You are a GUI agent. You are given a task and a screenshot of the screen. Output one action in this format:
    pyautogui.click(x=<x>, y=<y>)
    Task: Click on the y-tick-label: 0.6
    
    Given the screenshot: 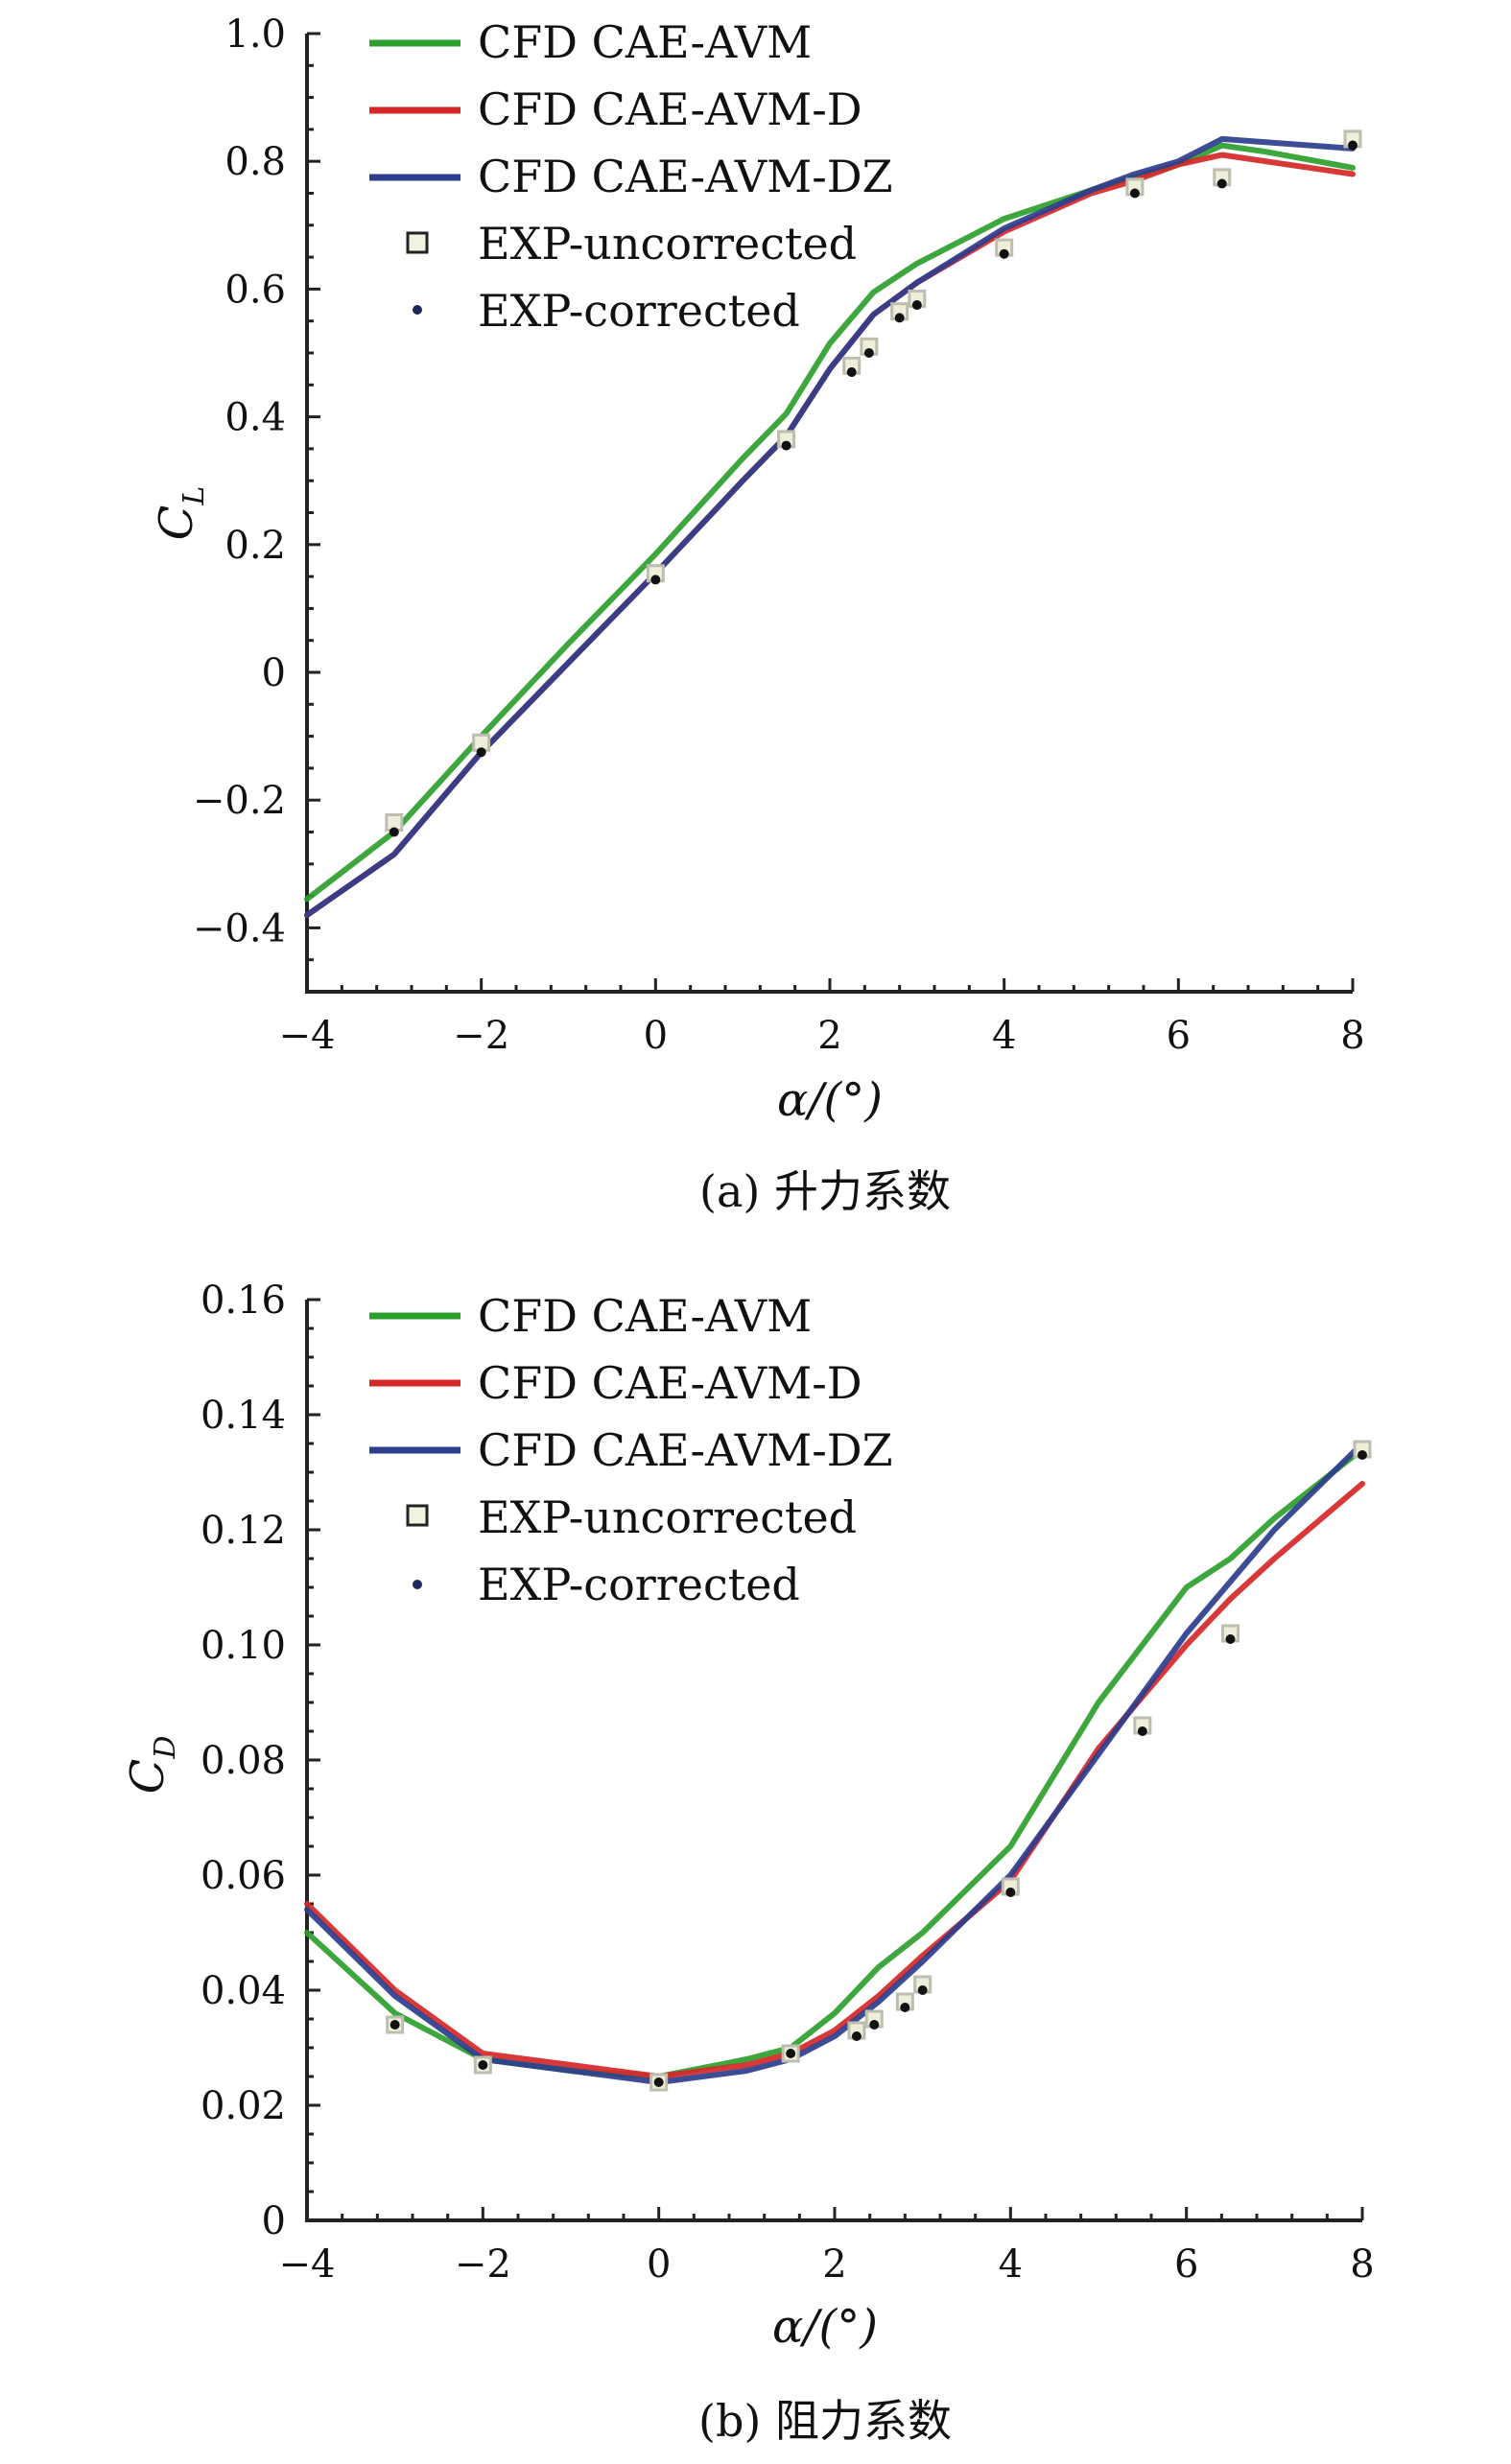 What is the action you would take?
    pyautogui.click(x=255, y=290)
    